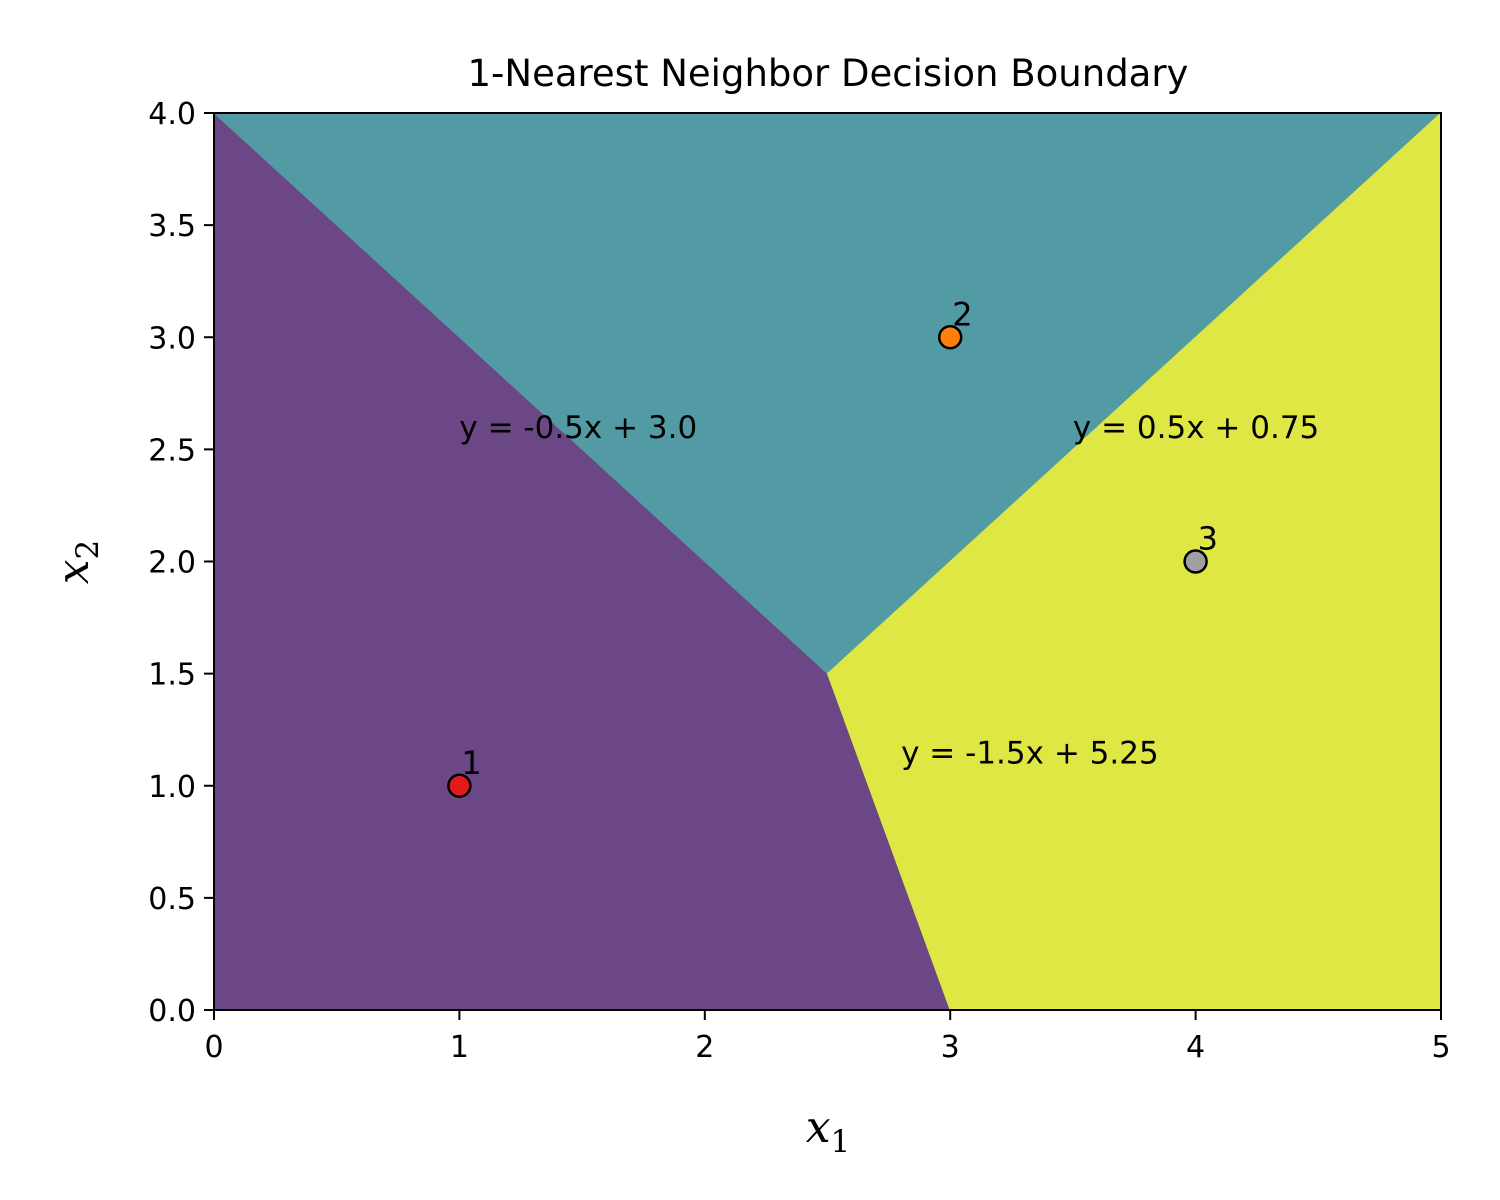 The width and height of the screenshot is (1500, 1200). Describe the element at coordinates (1030, 753) in the screenshot. I see `boundary-annotation: y = -1.5x + 5.25` at that location.